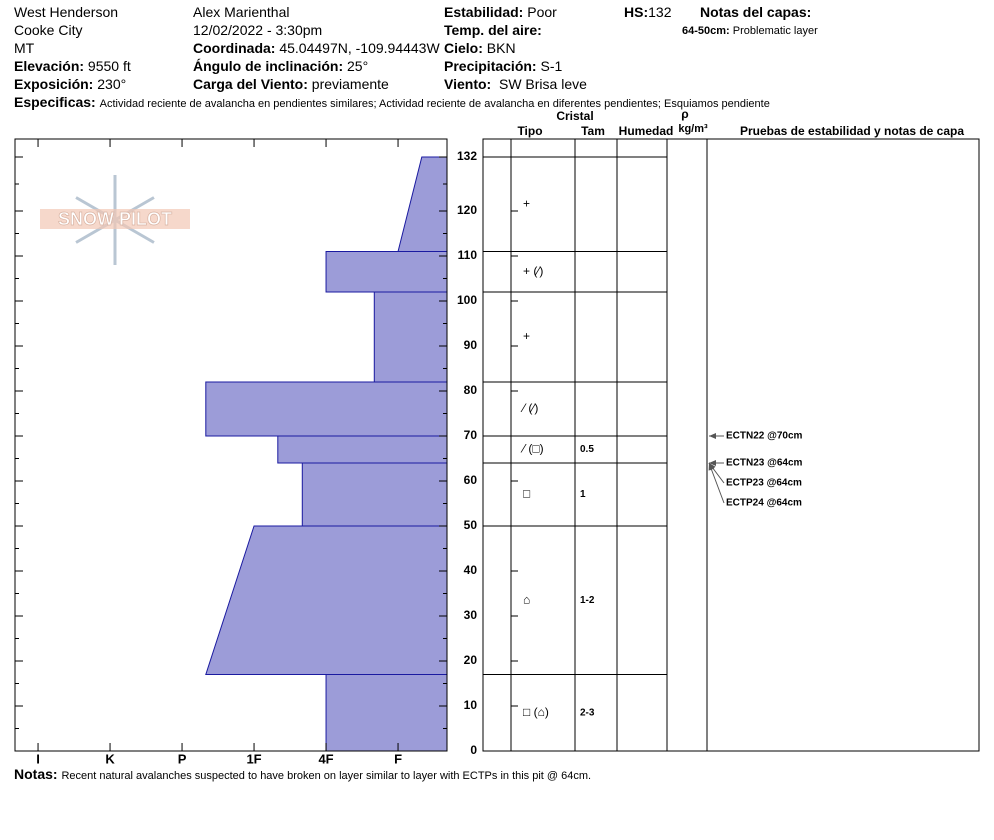  What do you see at coordinates (583, 494) in the screenshot?
I see `grain-size: 1` at bounding box center [583, 494].